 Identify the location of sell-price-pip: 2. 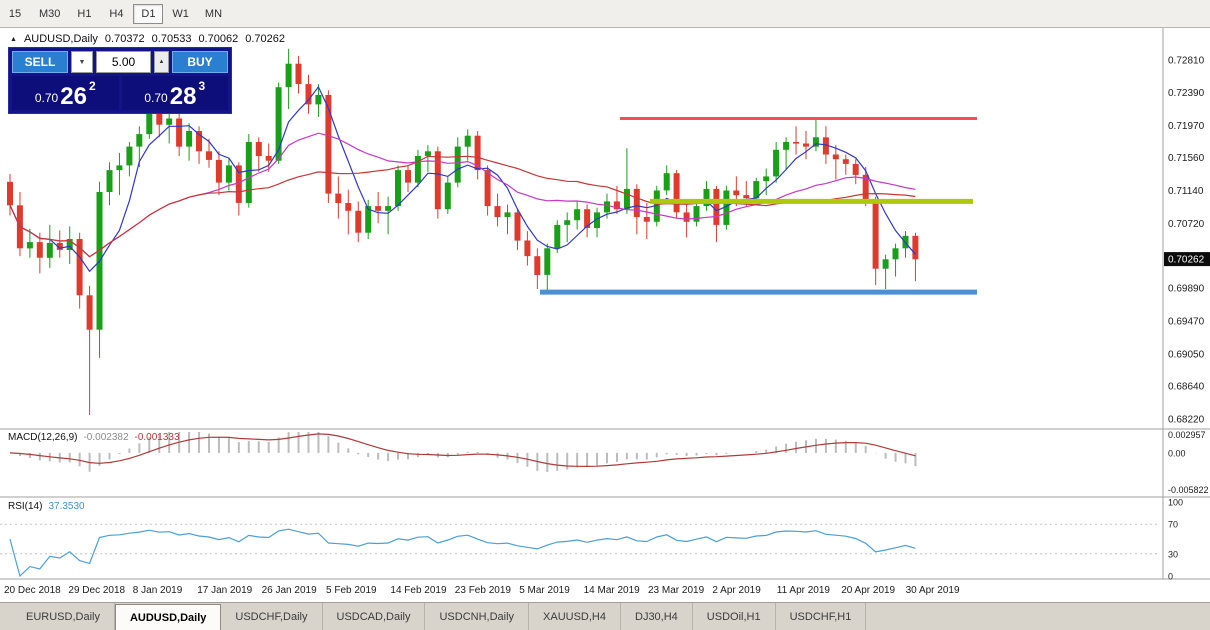
(92, 86).